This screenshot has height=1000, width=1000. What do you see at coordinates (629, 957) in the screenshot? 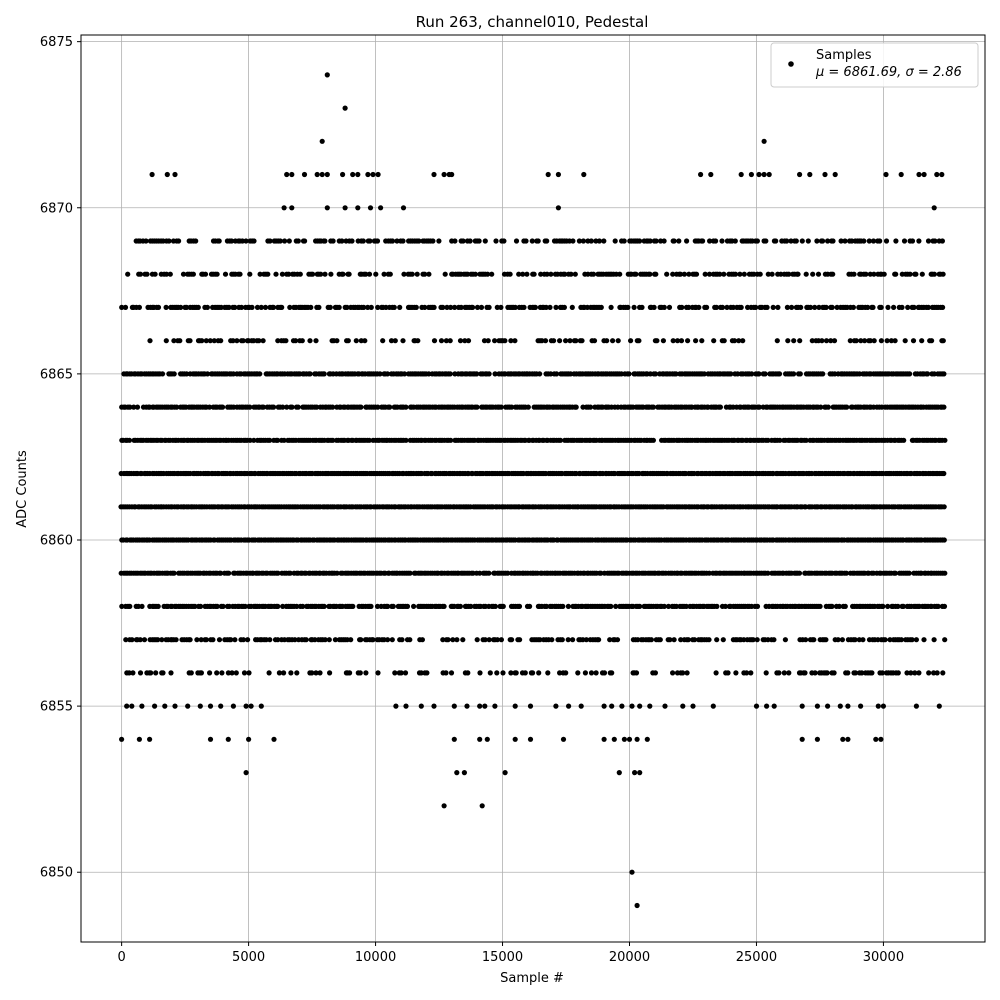
I see `x-tick-label: 20000` at bounding box center [629, 957].